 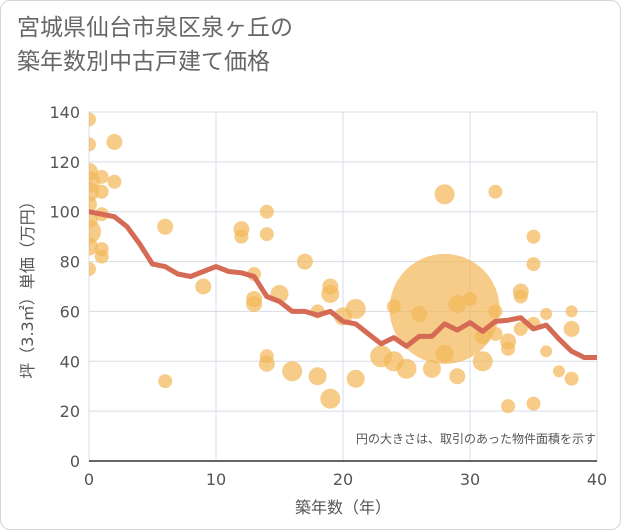 What do you see at coordinates (89, 479) in the screenshot?
I see `x-tick-label: 0` at bounding box center [89, 479].